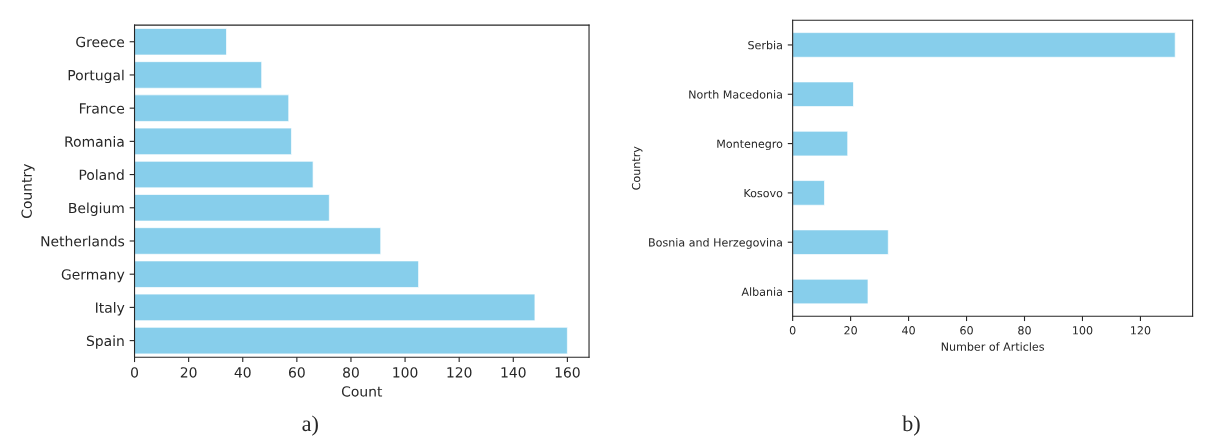  What do you see at coordinates (105, 342) in the screenshot?
I see `y-tick-label: Spain` at bounding box center [105, 342].